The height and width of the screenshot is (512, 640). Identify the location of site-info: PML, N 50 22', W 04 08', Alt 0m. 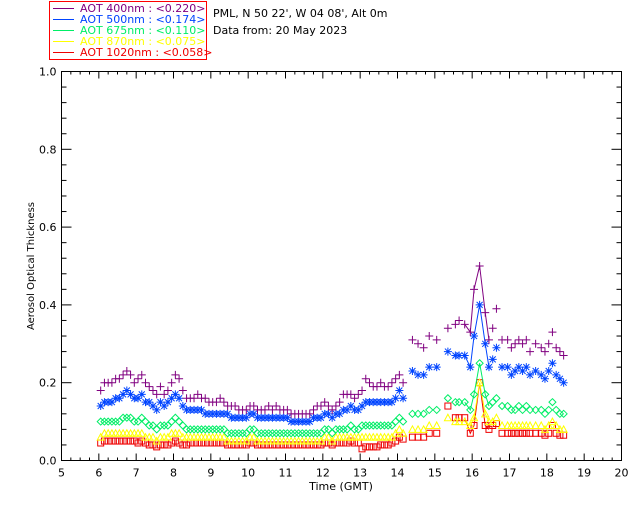
(300, 13).